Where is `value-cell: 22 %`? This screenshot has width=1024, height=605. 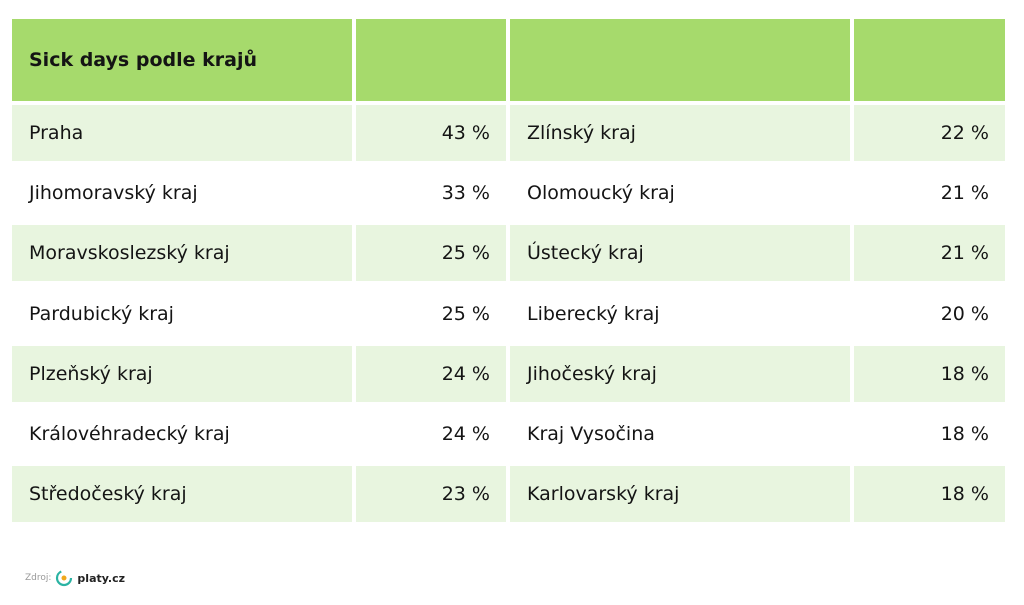 value-cell: 22 % is located at coordinates (929, 133).